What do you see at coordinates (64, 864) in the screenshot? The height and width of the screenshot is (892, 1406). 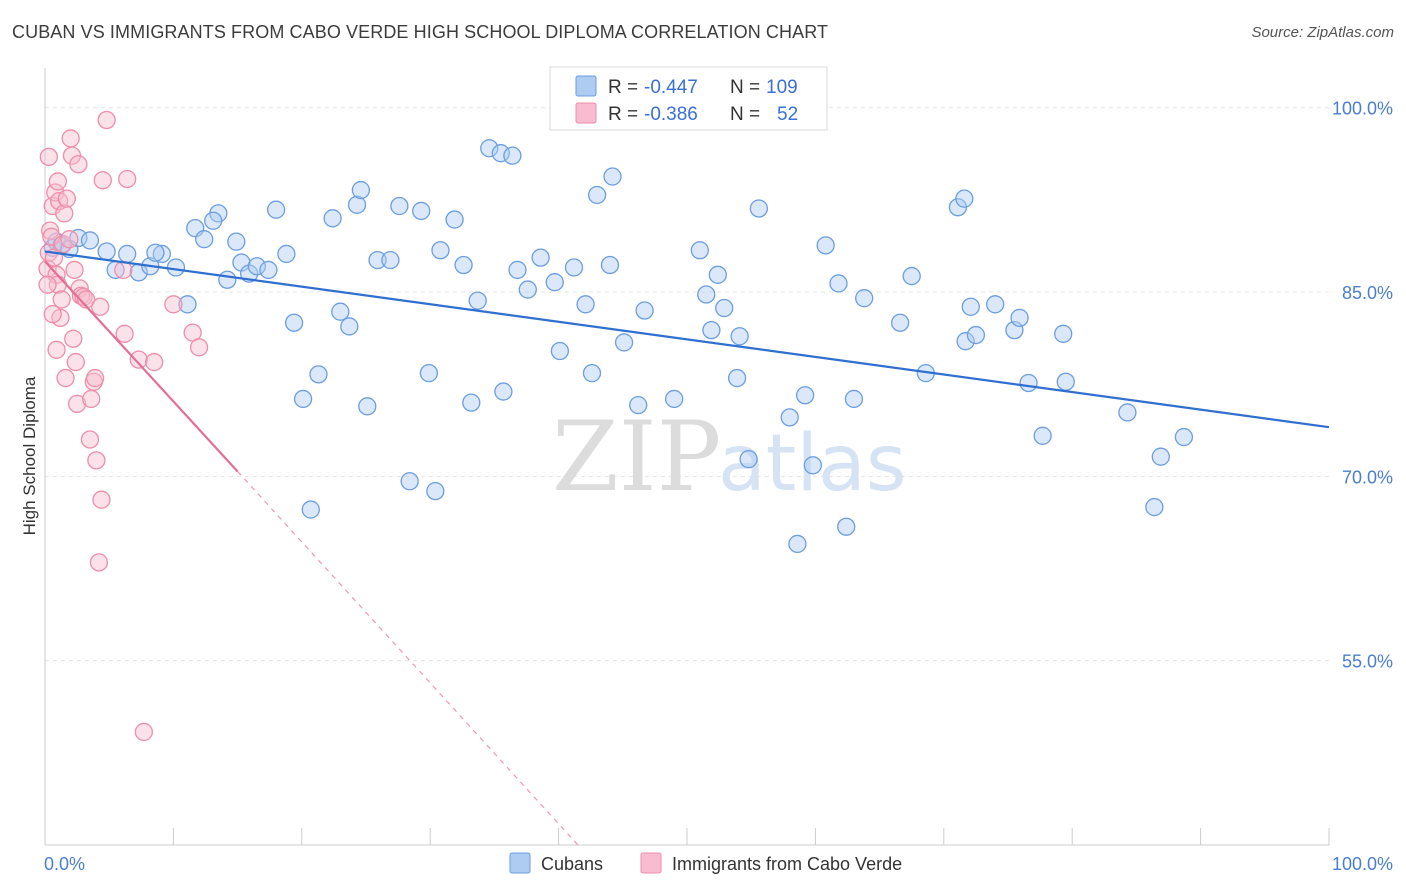 I see `x-tick-label-min: 0.0%` at bounding box center [64, 864].